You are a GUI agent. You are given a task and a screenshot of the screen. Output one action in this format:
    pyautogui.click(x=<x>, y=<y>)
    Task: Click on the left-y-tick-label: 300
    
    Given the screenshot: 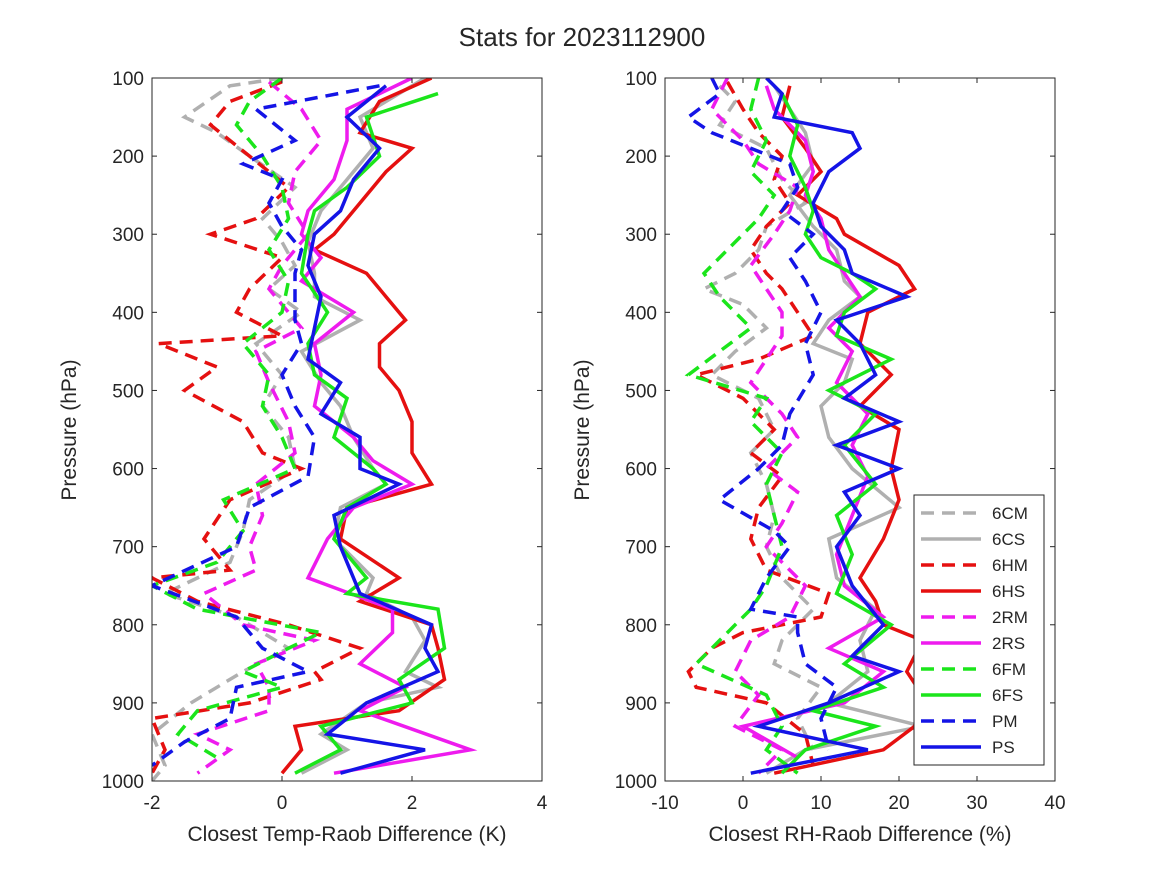 What is the action you would take?
    pyautogui.click(x=128, y=235)
    